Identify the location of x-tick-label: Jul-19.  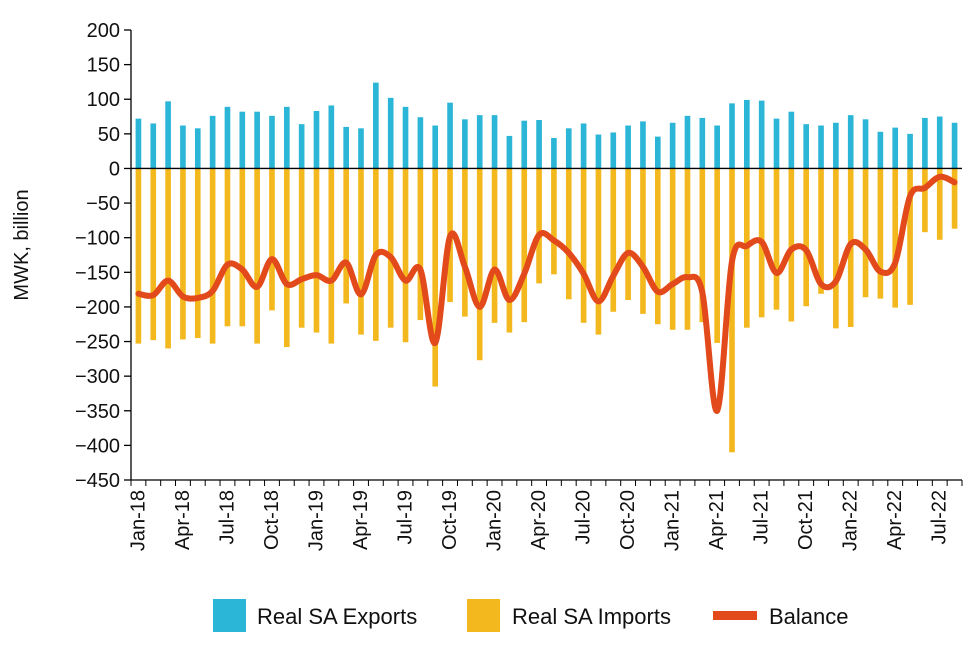
(406, 517).